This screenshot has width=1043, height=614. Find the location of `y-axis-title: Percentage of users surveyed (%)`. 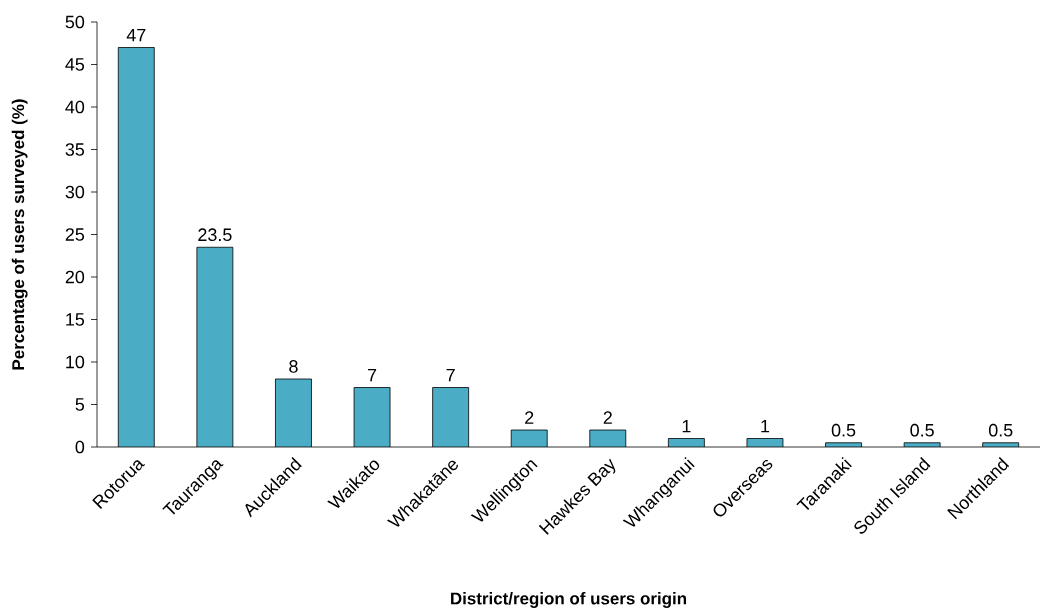

y-axis-title: Percentage of users surveyed (%) is located at coordinates (19, 234).